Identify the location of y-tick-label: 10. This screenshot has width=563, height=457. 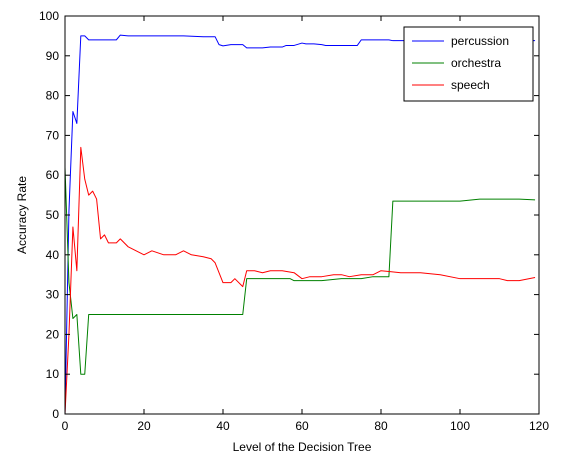
(53, 374).